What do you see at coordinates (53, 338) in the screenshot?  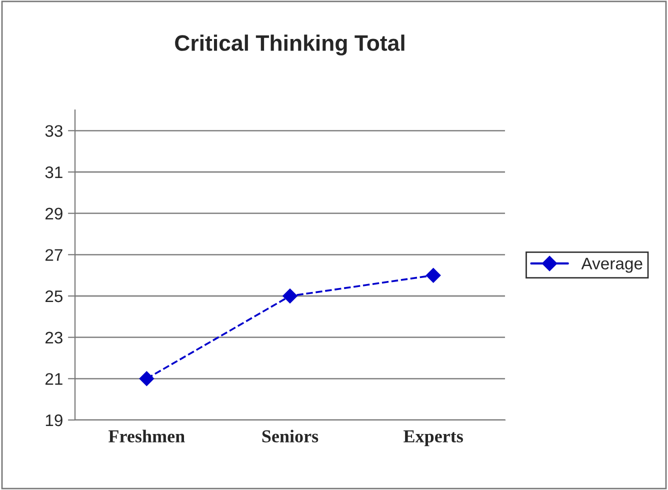 I see `y-tick-label: 23` at bounding box center [53, 338].